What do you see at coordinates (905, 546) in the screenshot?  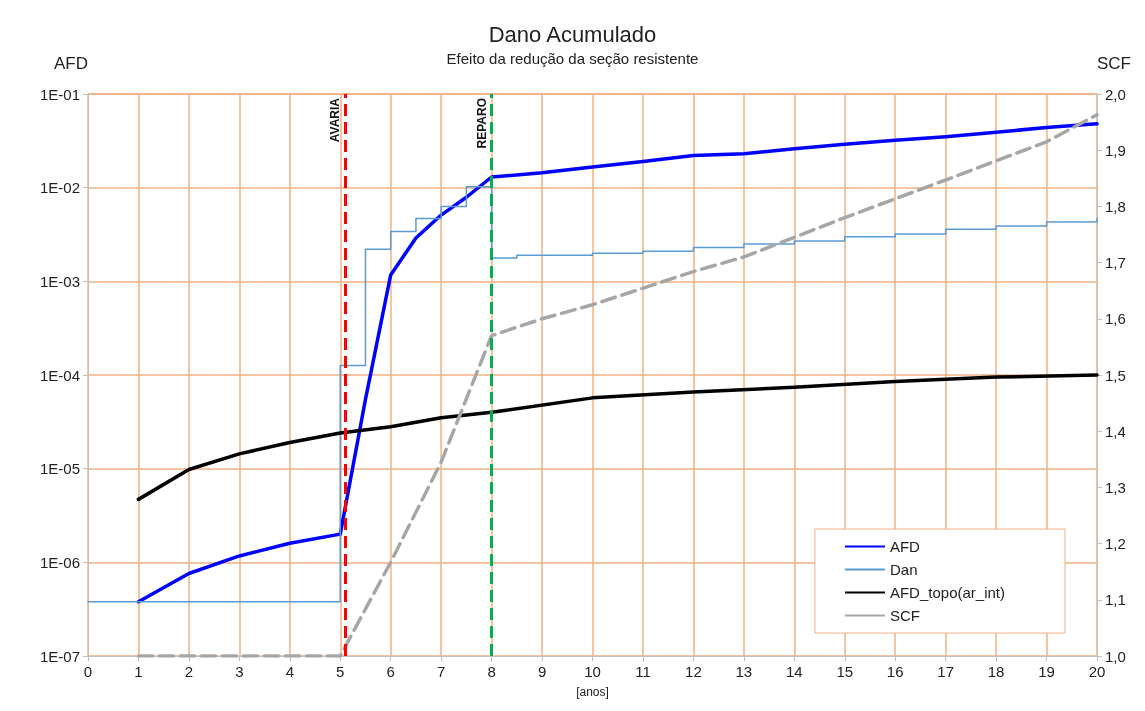 I see `legend-label: AFD` at bounding box center [905, 546].